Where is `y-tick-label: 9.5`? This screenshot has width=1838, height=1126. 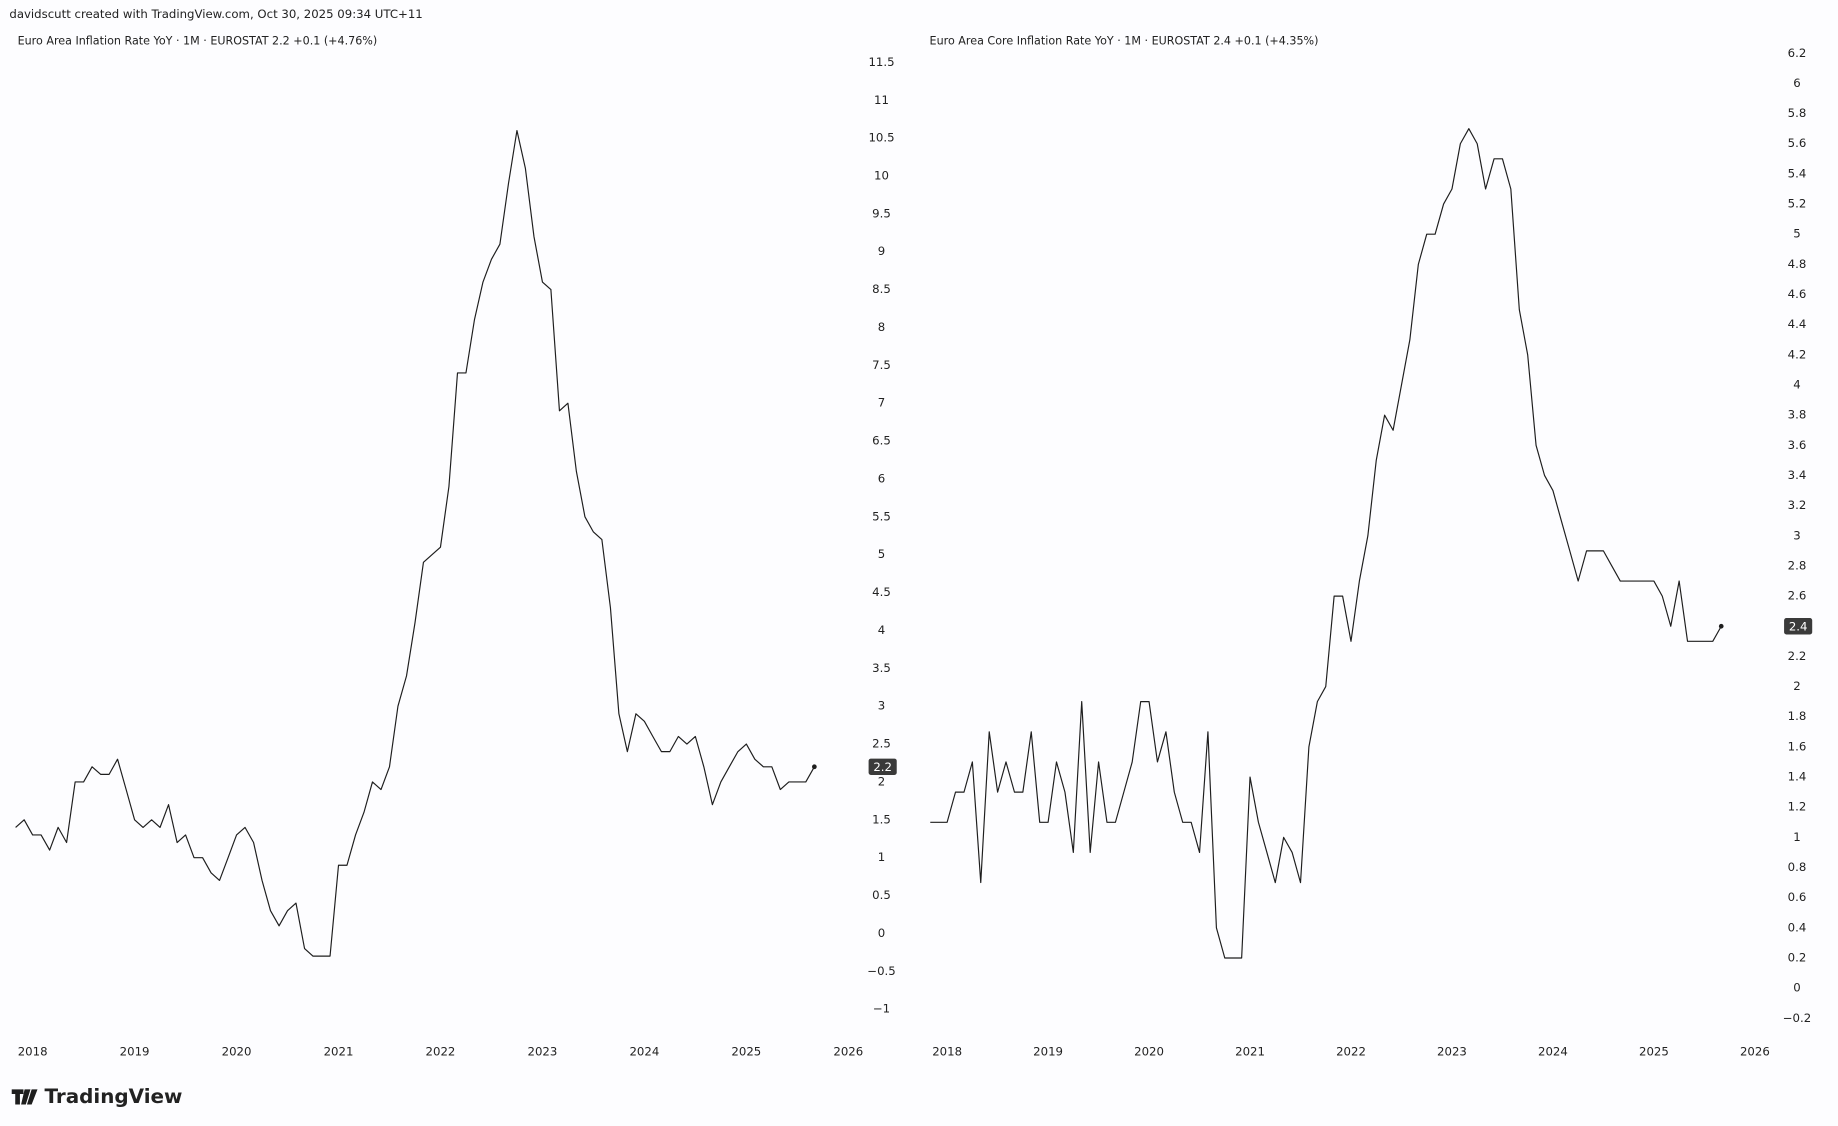
y-tick-label: 9.5 is located at coordinates (881, 213).